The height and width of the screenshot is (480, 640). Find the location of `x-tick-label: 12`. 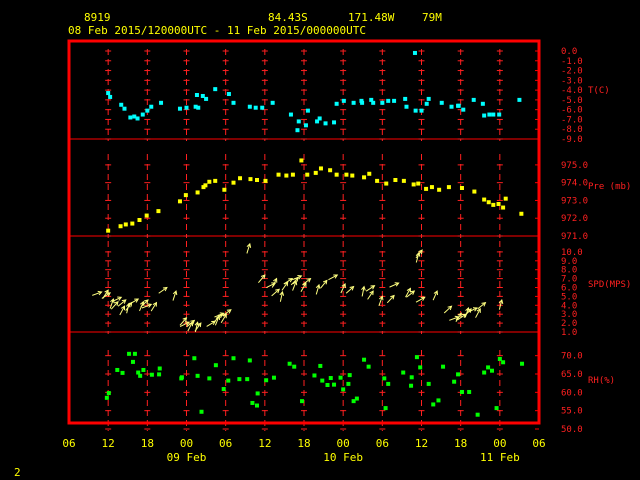

x-tick-label: 12 is located at coordinates (421, 443).